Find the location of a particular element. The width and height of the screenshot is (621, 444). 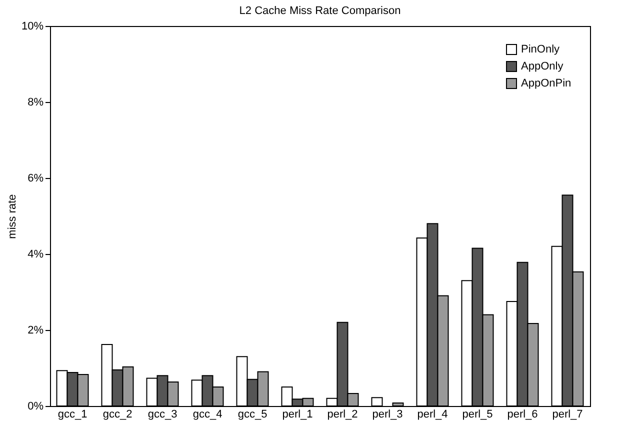

y-tick-label: 6% is located at coordinates (36, 178).